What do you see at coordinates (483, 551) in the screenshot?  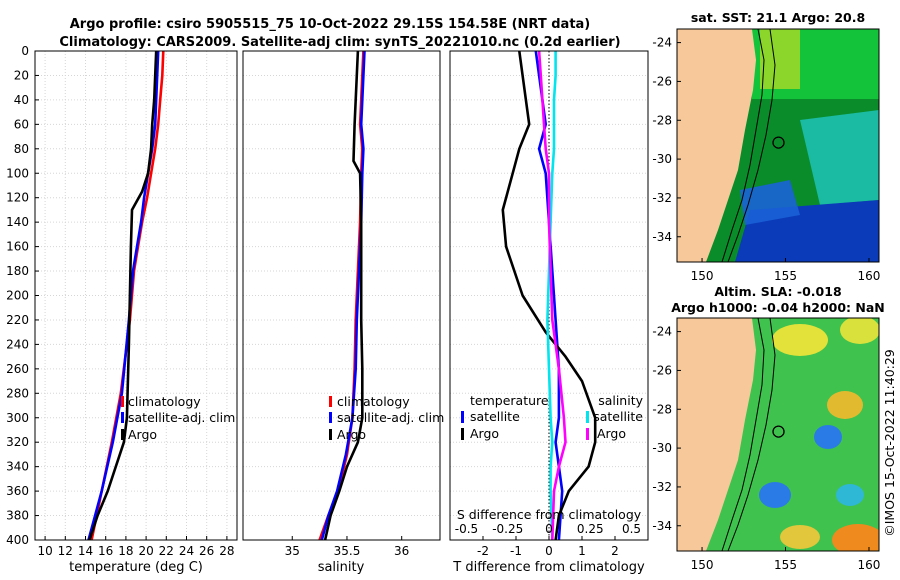 I see `x-tick-label: -2` at bounding box center [483, 551].